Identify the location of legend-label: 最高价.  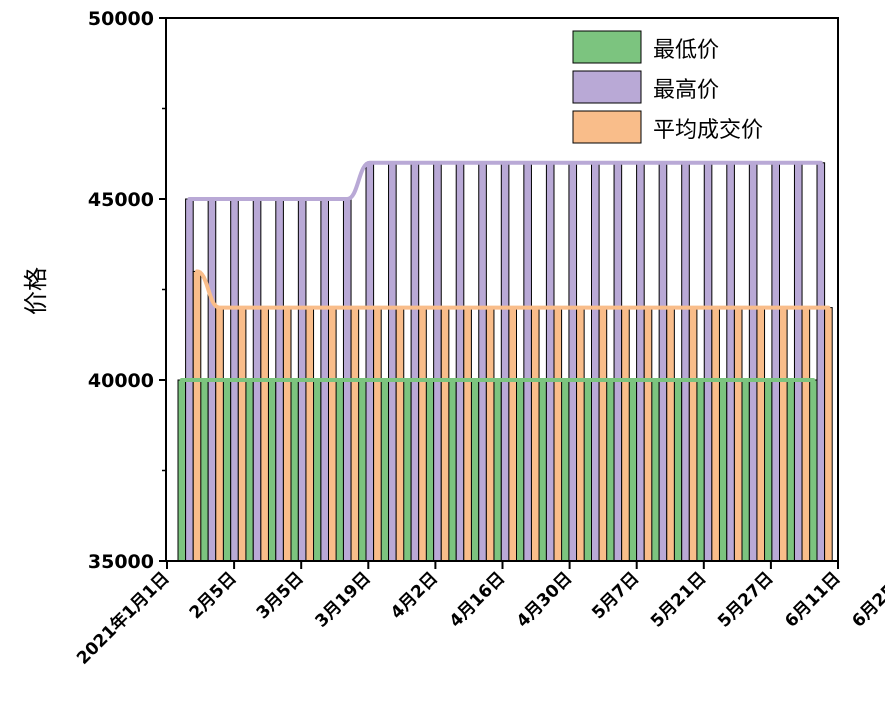
(686, 90).